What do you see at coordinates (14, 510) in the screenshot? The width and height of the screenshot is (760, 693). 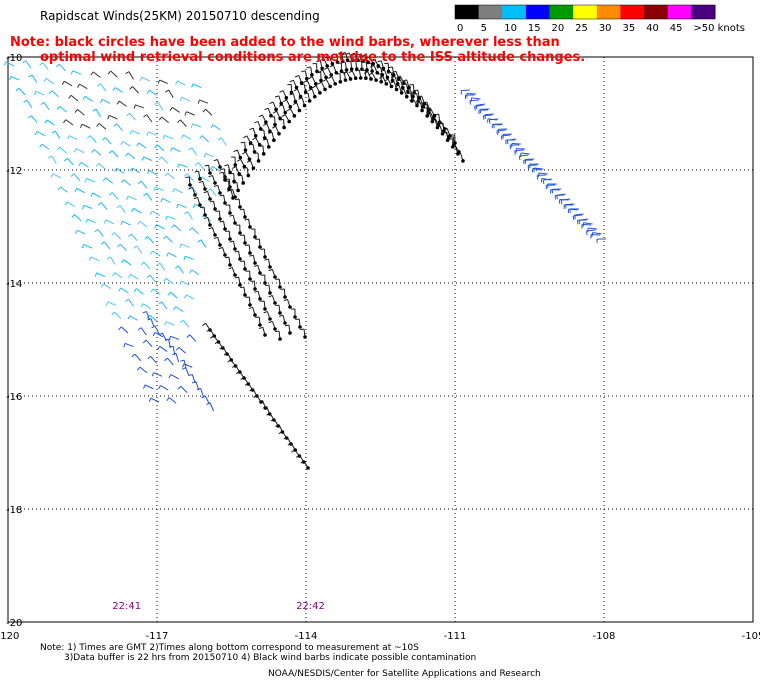 I see `lat-label: -18` at bounding box center [14, 510].